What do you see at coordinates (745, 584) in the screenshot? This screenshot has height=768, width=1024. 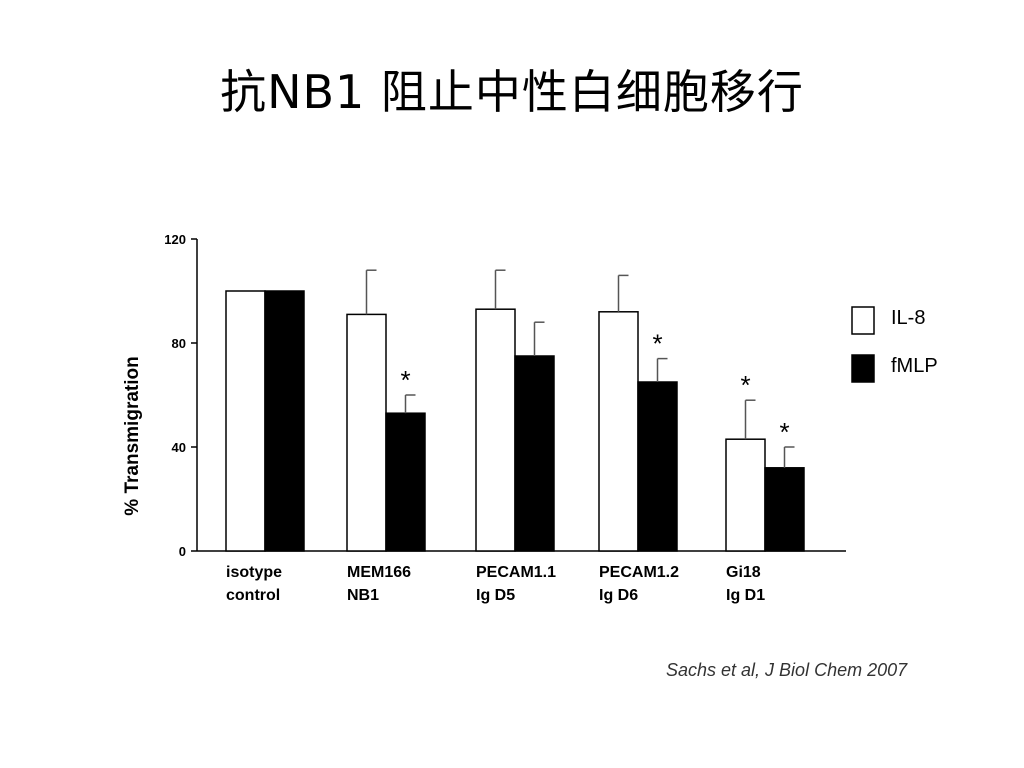 I see `x-category-label: Gi18 Ig D1` at bounding box center [745, 584].